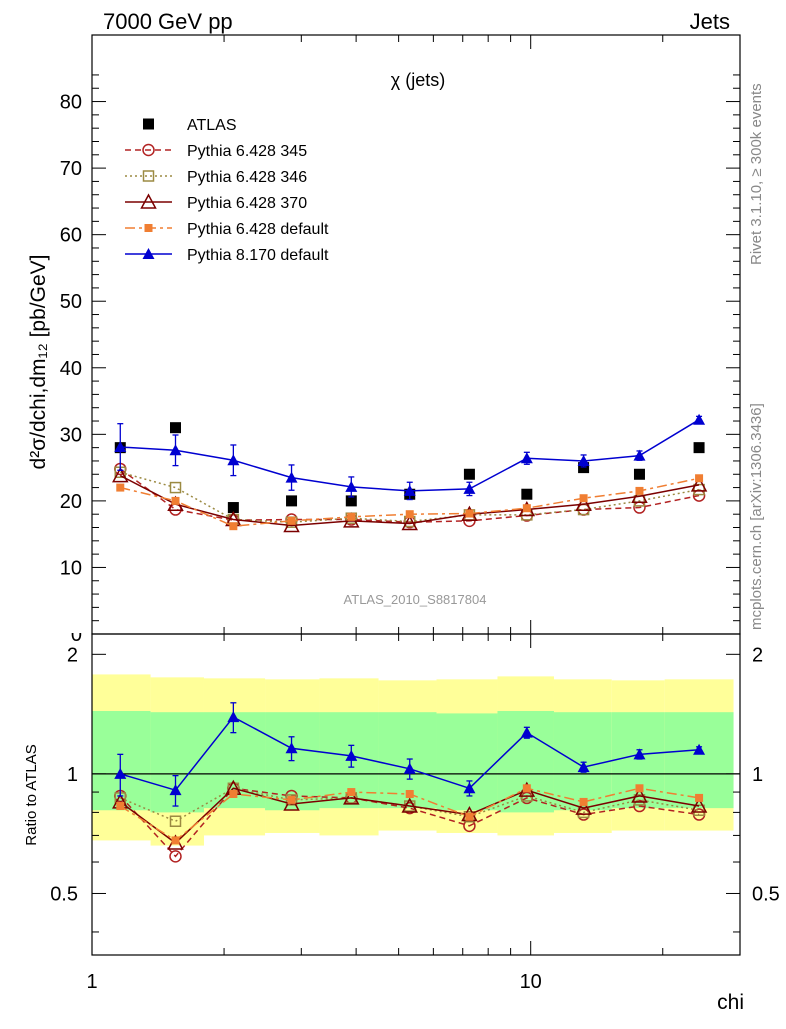 The image size is (786, 1029). Describe the element at coordinates (766, 894) in the screenshot. I see `ratio-y-tick-label: 0.5` at that location.